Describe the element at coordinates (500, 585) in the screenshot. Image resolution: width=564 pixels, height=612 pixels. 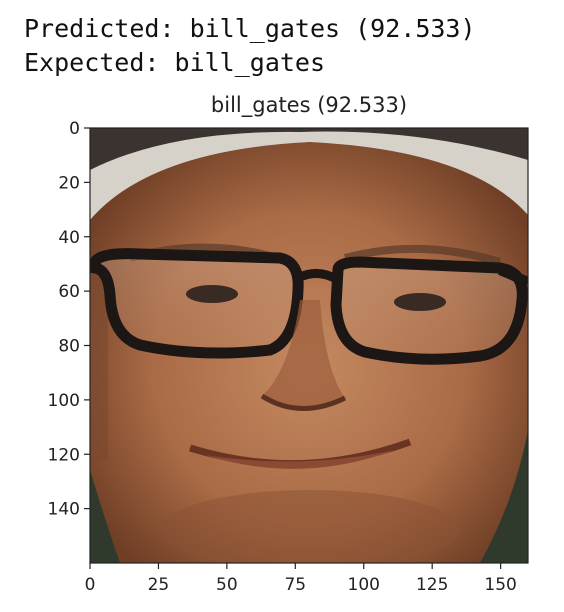
I see `x-tick-label: 150` at that location.